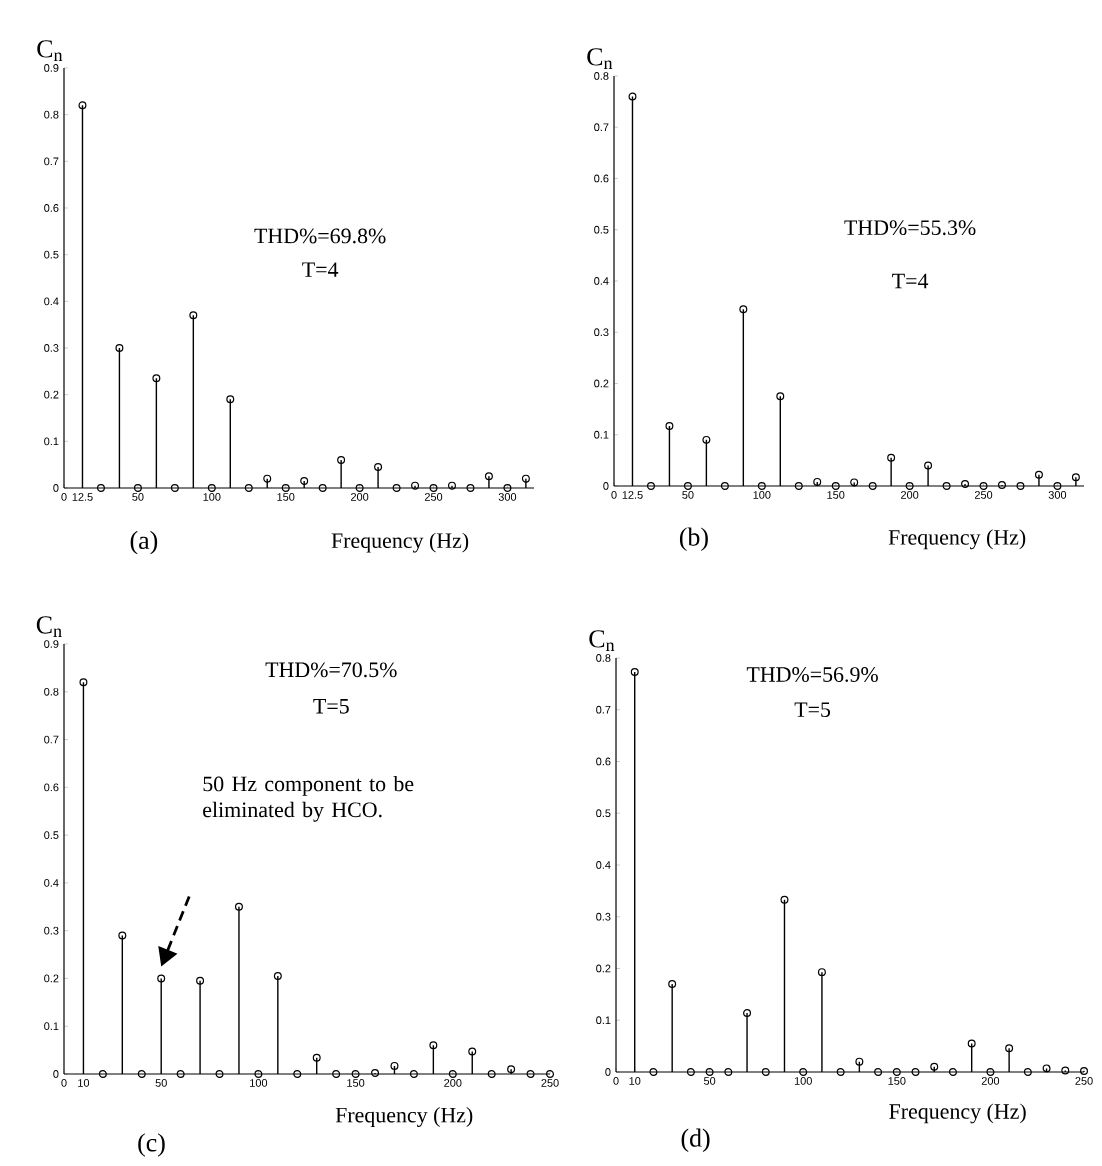  What do you see at coordinates (695, 1140) in the screenshot?
I see `text: (d)` at bounding box center [695, 1140].